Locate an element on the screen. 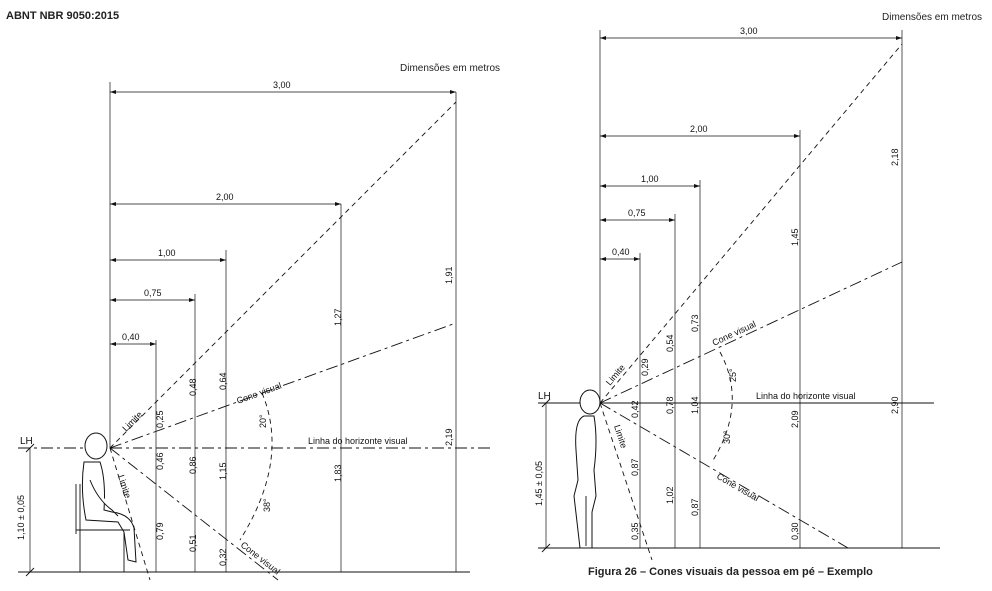 This screenshot has width=992, height=591. standing-distance-040: 0,40 is located at coordinates (621, 252).